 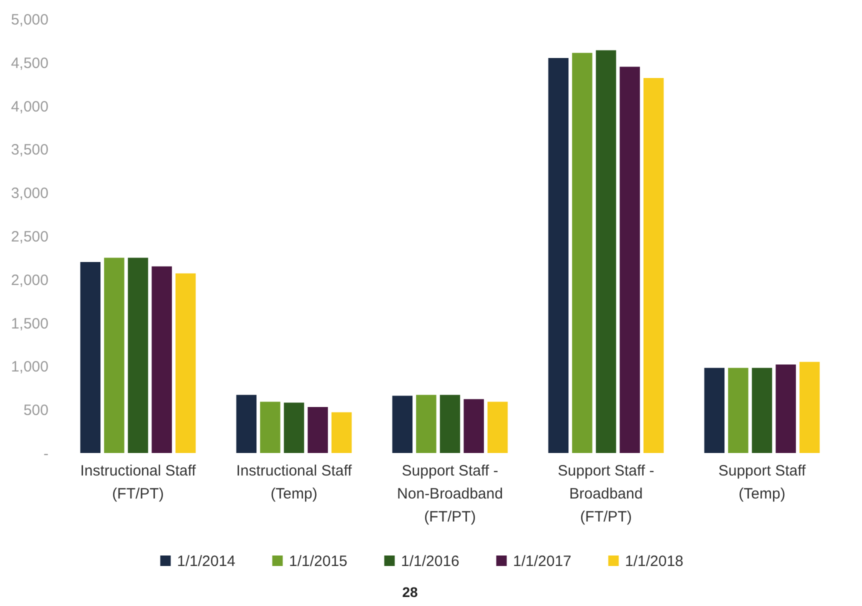 What do you see at coordinates (430, 561) in the screenshot?
I see `legend-label: 1/1/2016` at bounding box center [430, 561].